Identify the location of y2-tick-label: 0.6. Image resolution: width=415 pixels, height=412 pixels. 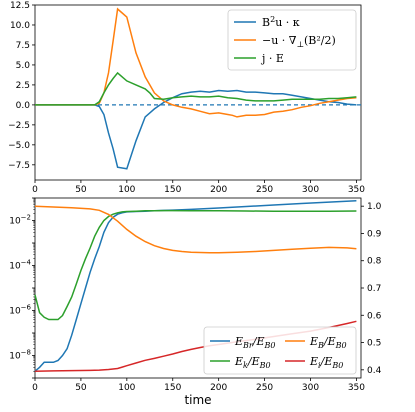
(374, 316).